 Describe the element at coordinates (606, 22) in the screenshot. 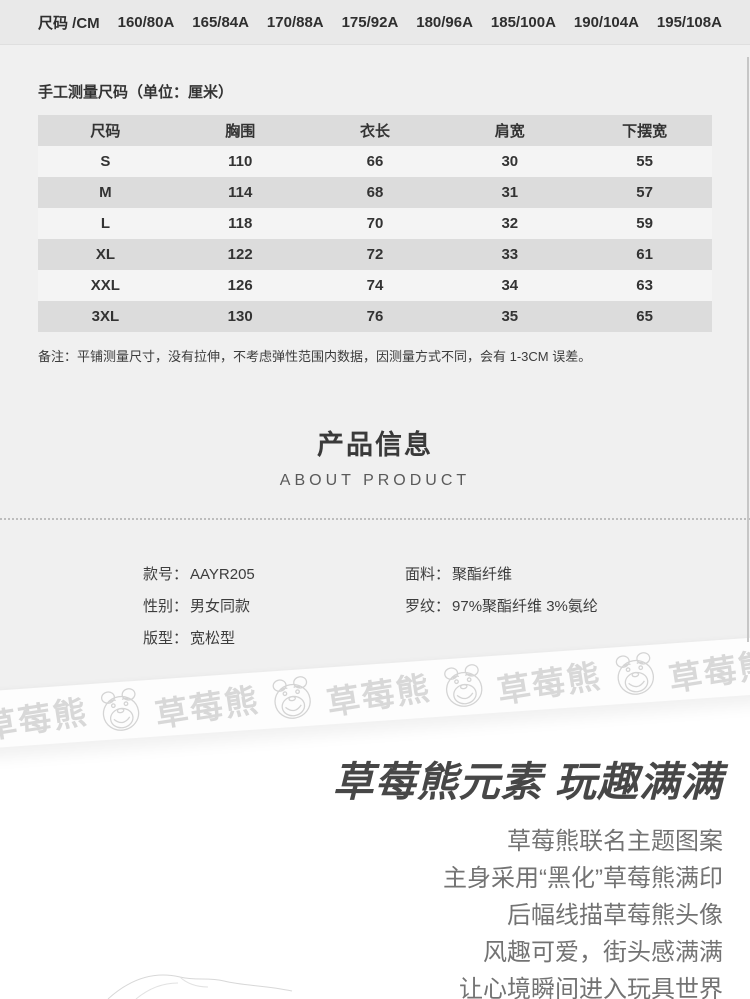

I see `size-option: 190/104A` at that location.